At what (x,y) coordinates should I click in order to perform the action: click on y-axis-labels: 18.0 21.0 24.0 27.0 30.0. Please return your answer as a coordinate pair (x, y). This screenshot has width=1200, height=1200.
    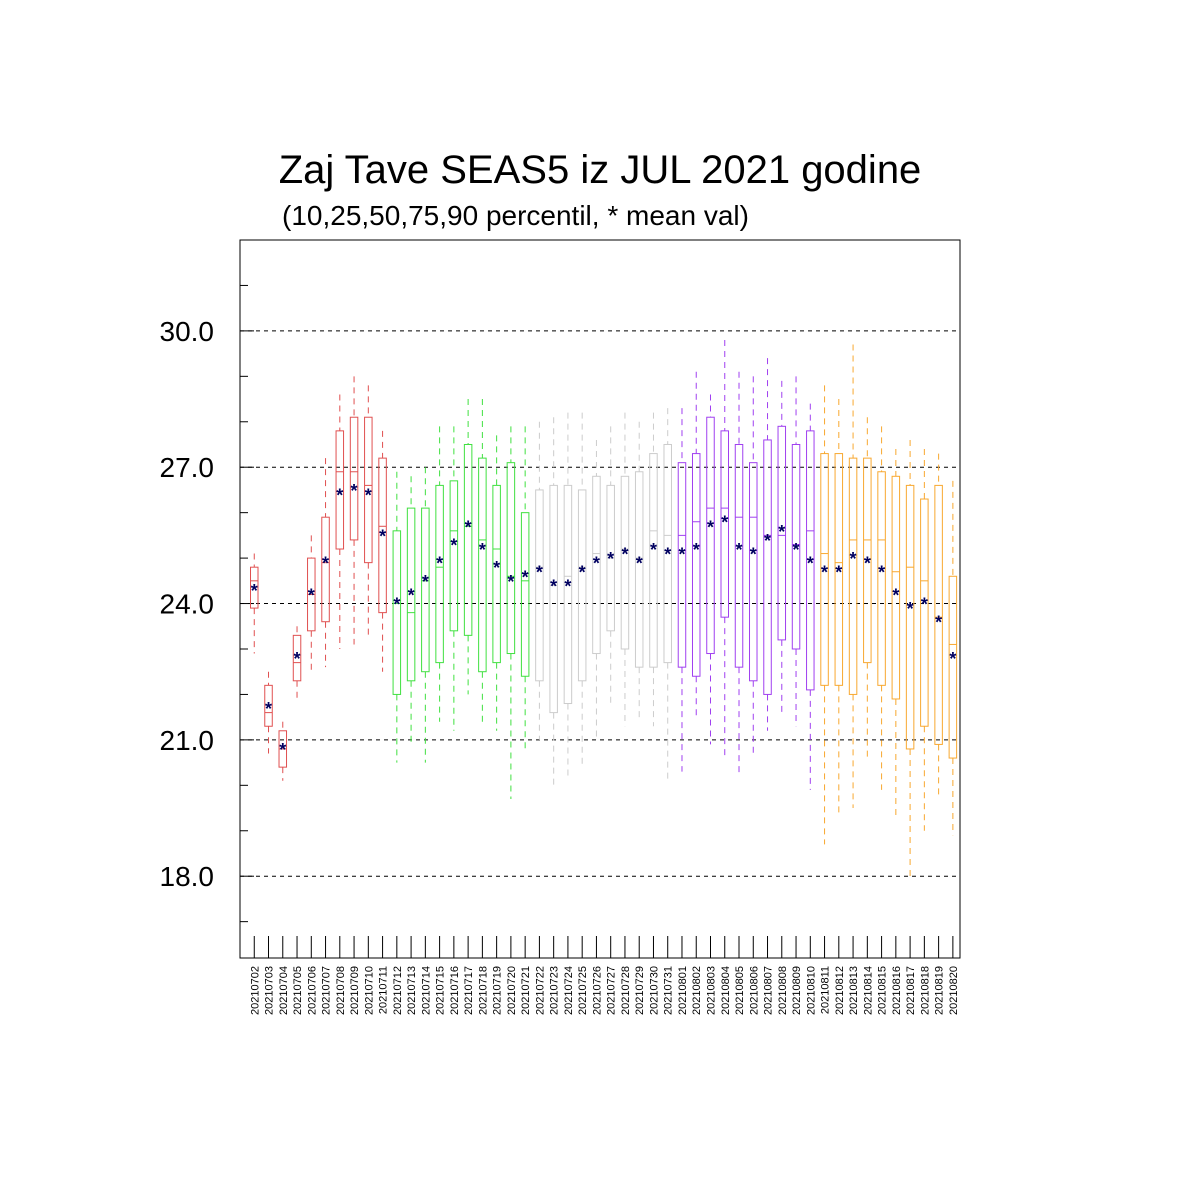
    Looking at the image, I should click on (187, 604).